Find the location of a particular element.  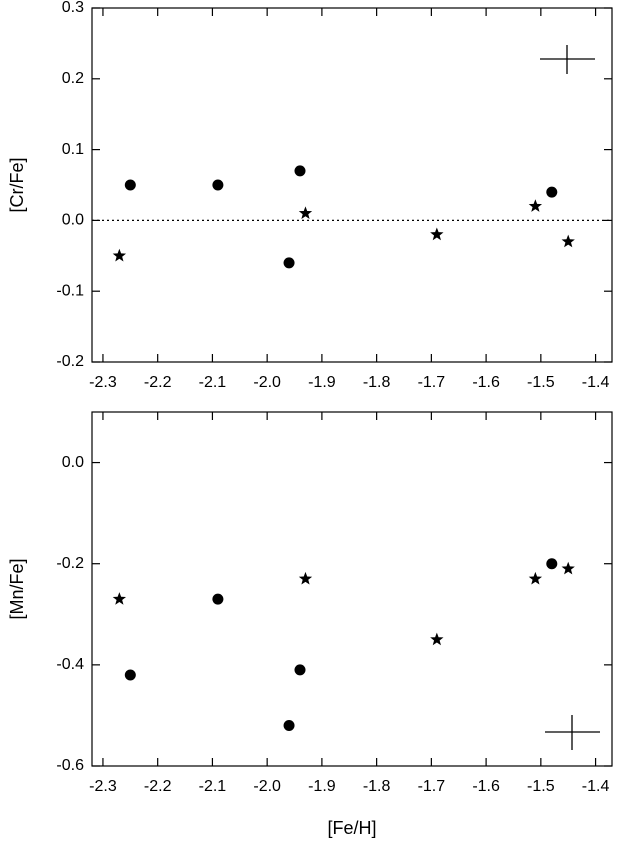

y-axis-label: [Cr/Fe] is located at coordinates (17, 184).